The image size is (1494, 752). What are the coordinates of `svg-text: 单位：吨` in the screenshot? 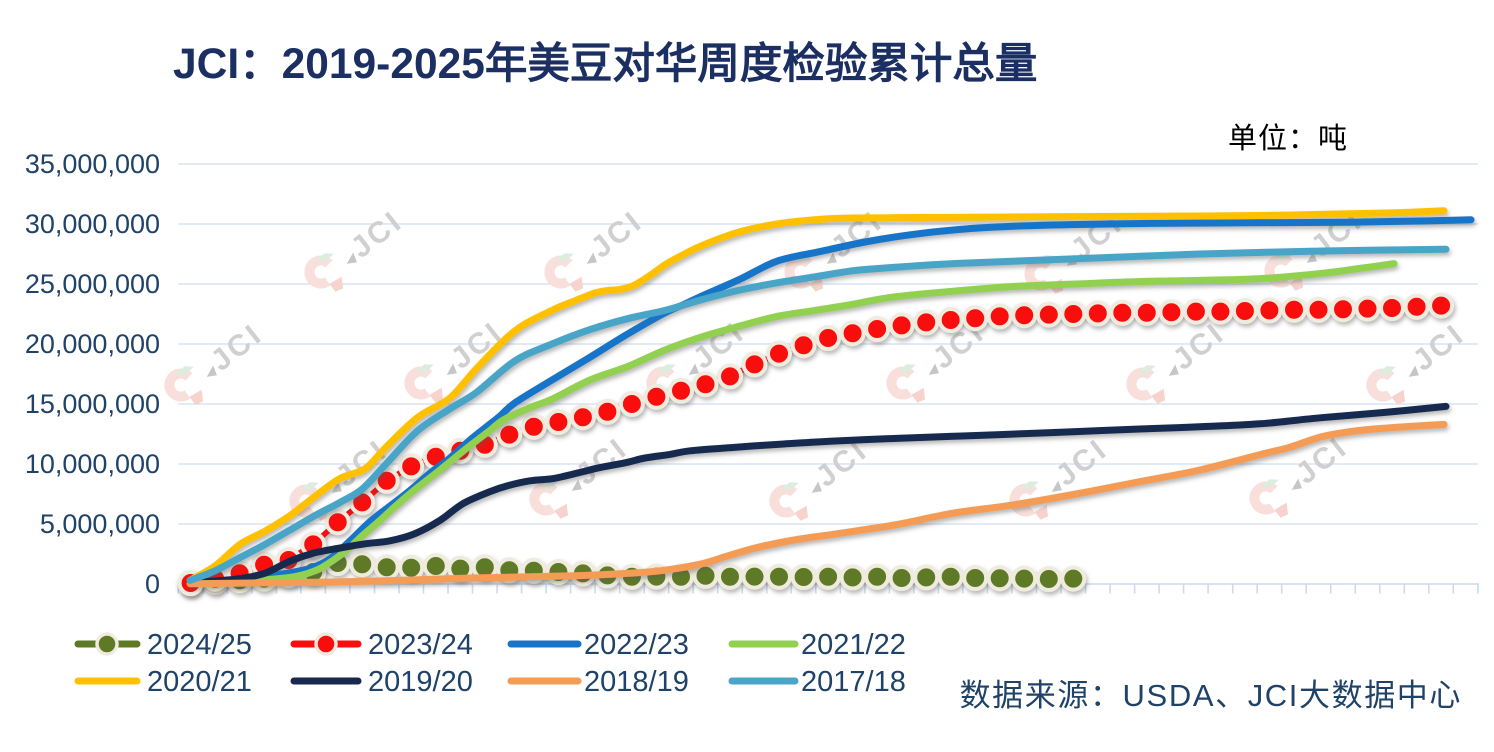 It's located at (1288, 138).